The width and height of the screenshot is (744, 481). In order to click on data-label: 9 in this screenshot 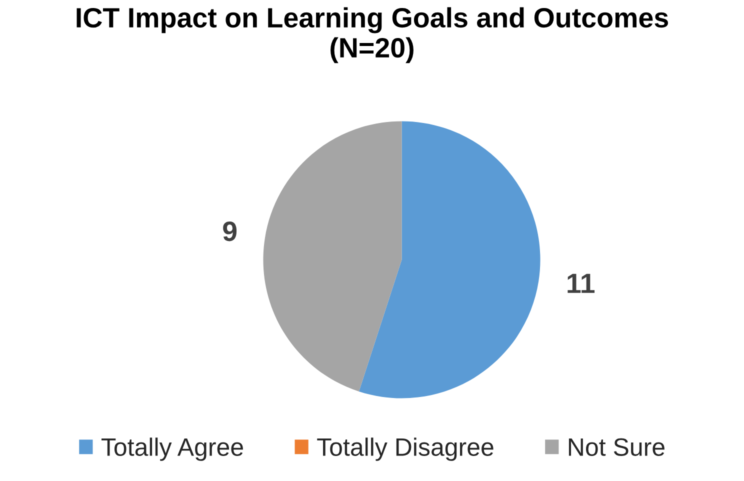, I will do `click(230, 232)`.